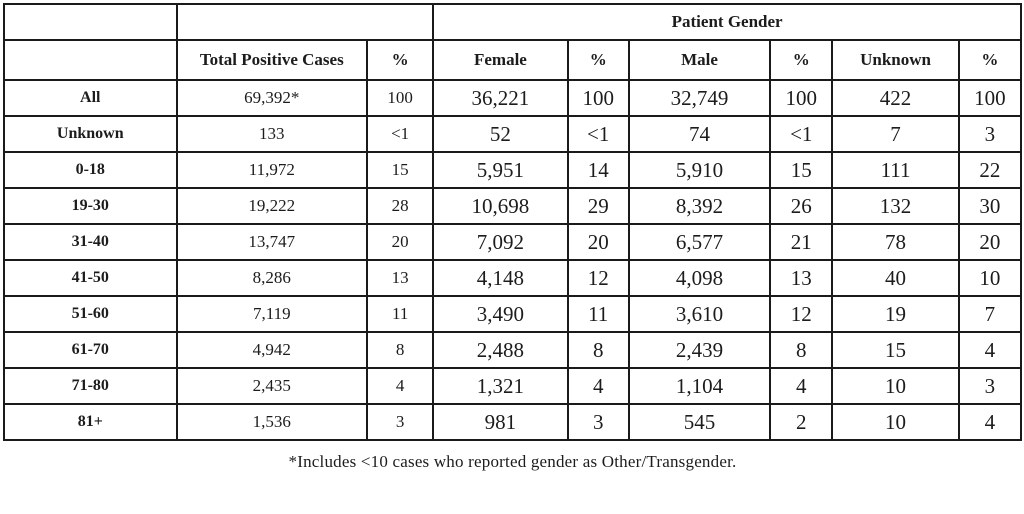 This screenshot has width=1024, height=514. I want to click on cell-female: 7,092, so click(500, 242).